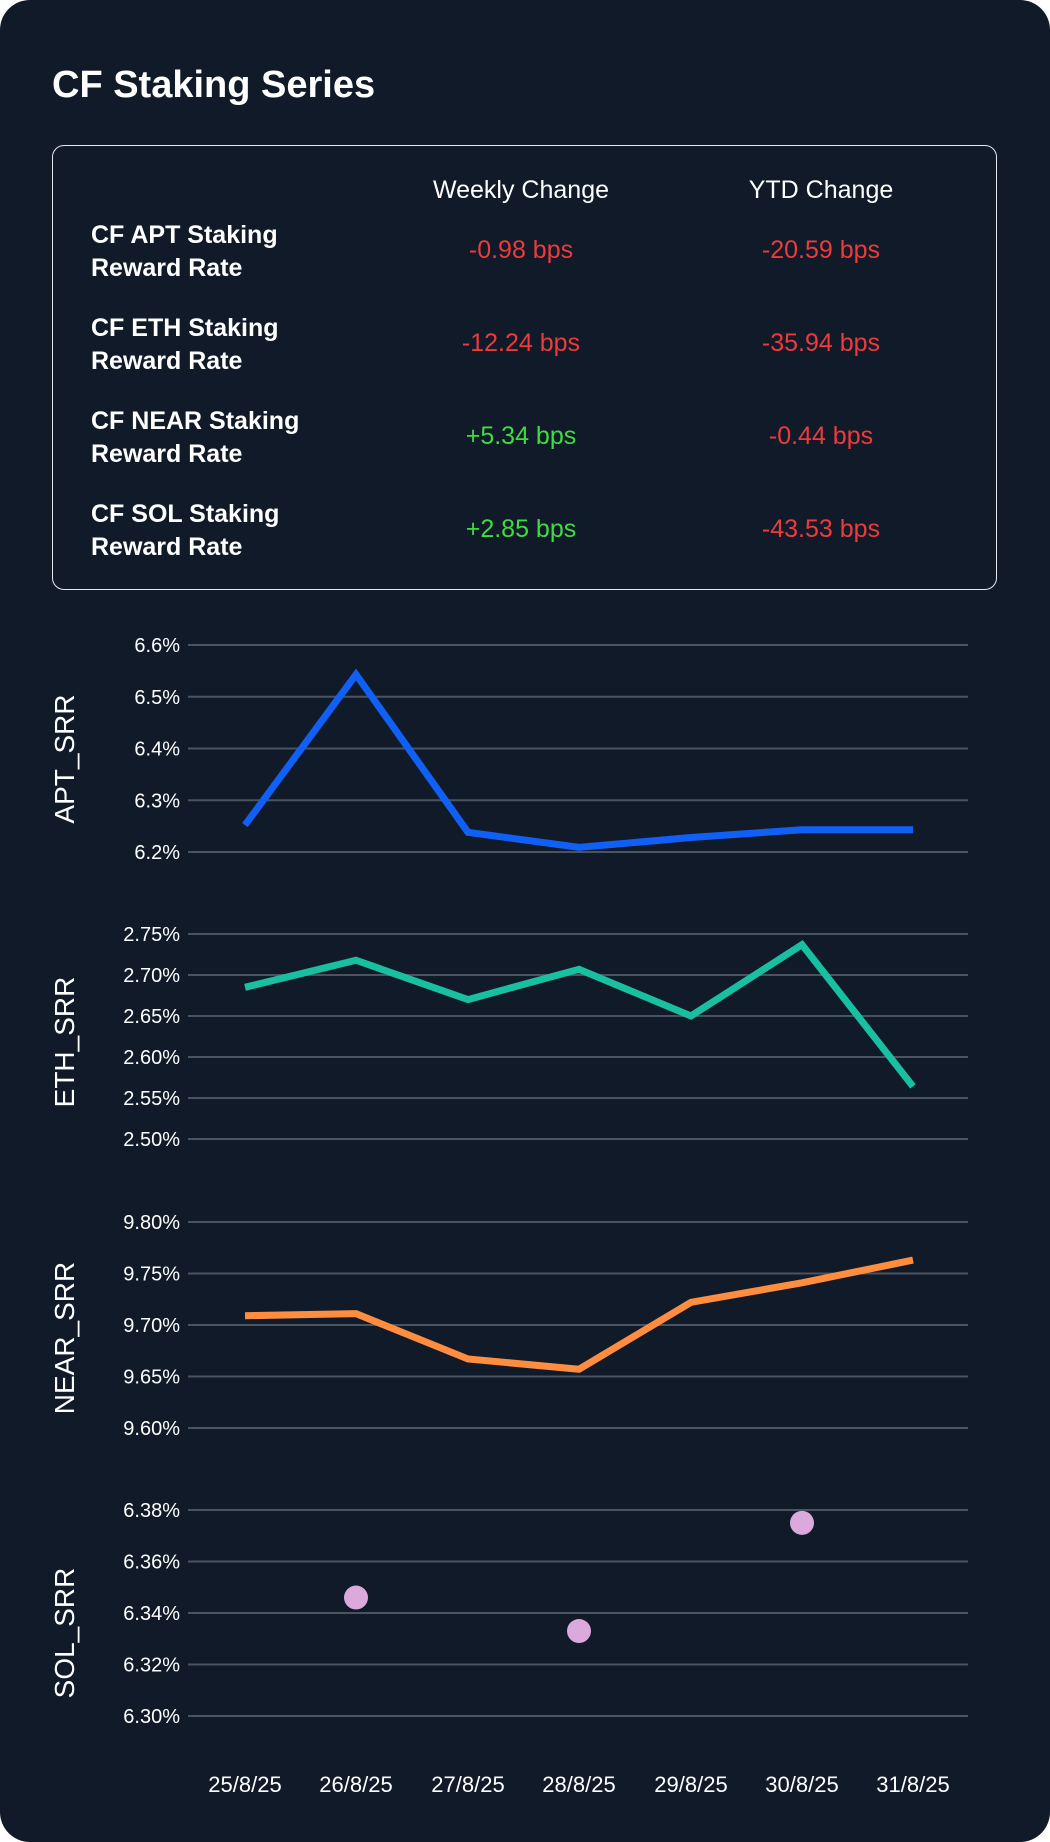 The width and height of the screenshot is (1050, 1842). I want to click on eth-srr-tick-label: 2.70%, so click(151, 976).